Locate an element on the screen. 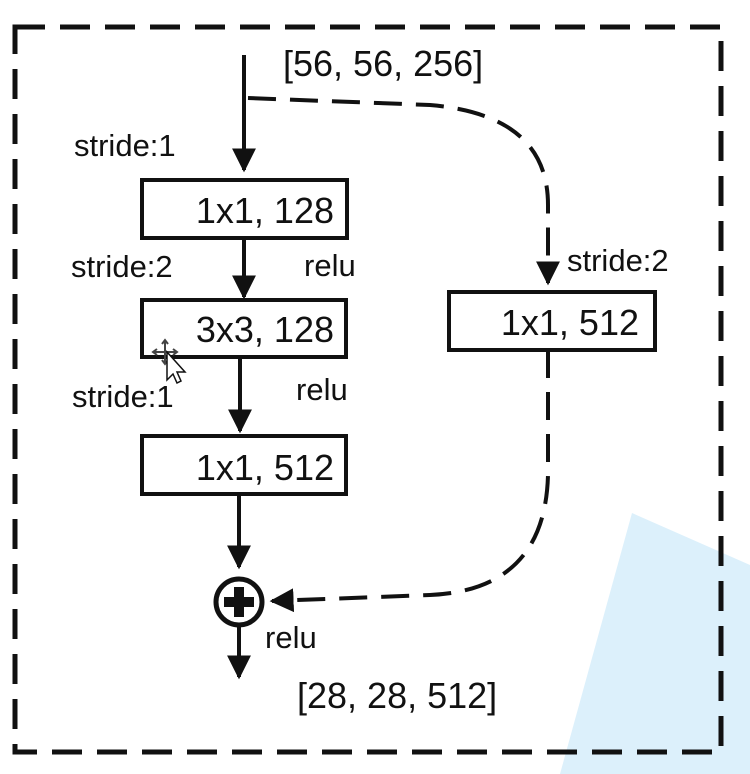 This screenshot has height=774, width=750. shortcut-path-in is located at coordinates (403, 191).